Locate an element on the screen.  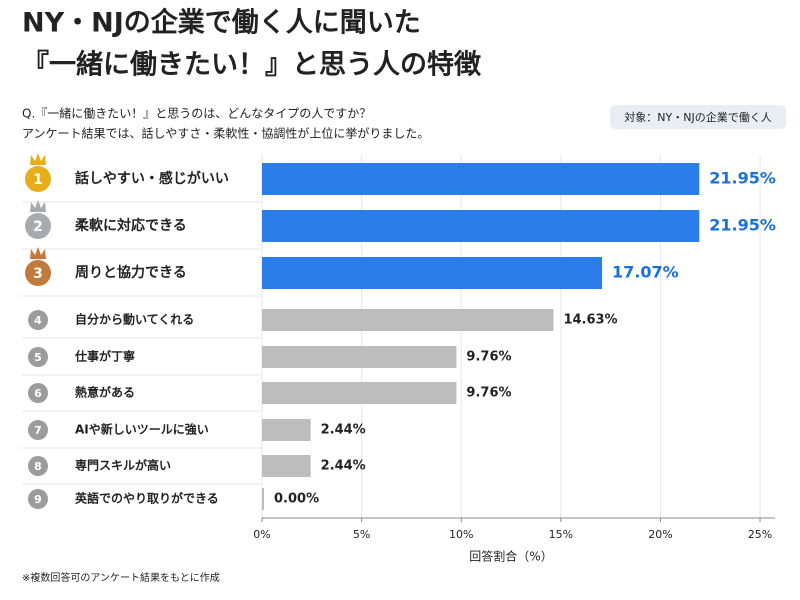
rank-number: 6 is located at coordinates (38, 393).